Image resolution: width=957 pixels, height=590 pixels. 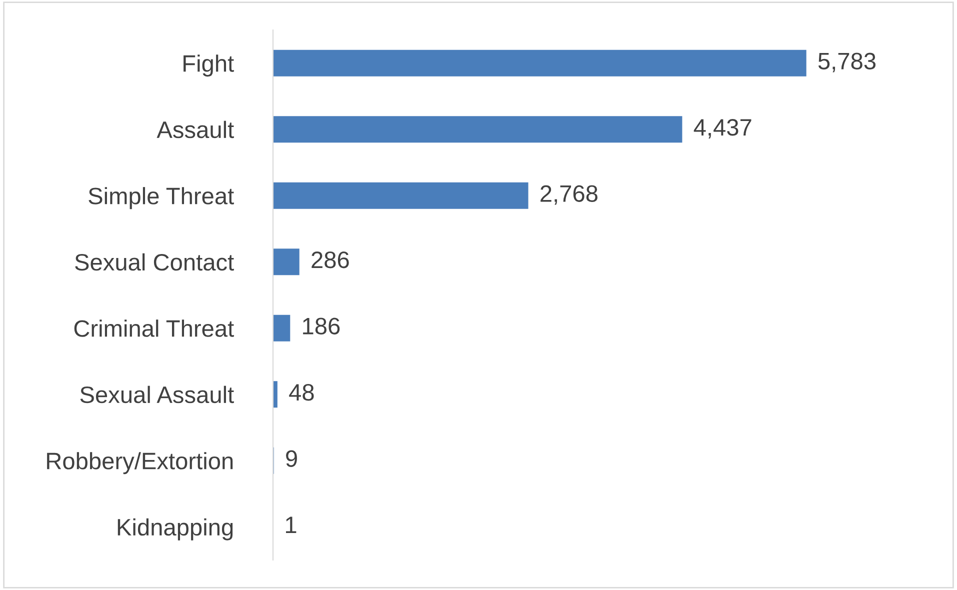 I want to click on y-tick-label: Sexual Assault, so click(x=157, y=395).